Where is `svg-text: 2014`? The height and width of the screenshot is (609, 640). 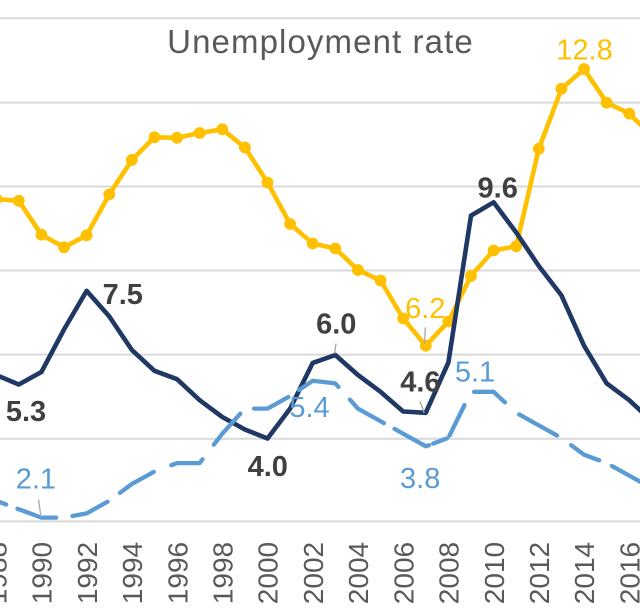
svg-text: 2014 is located at coordinates (584, 573).